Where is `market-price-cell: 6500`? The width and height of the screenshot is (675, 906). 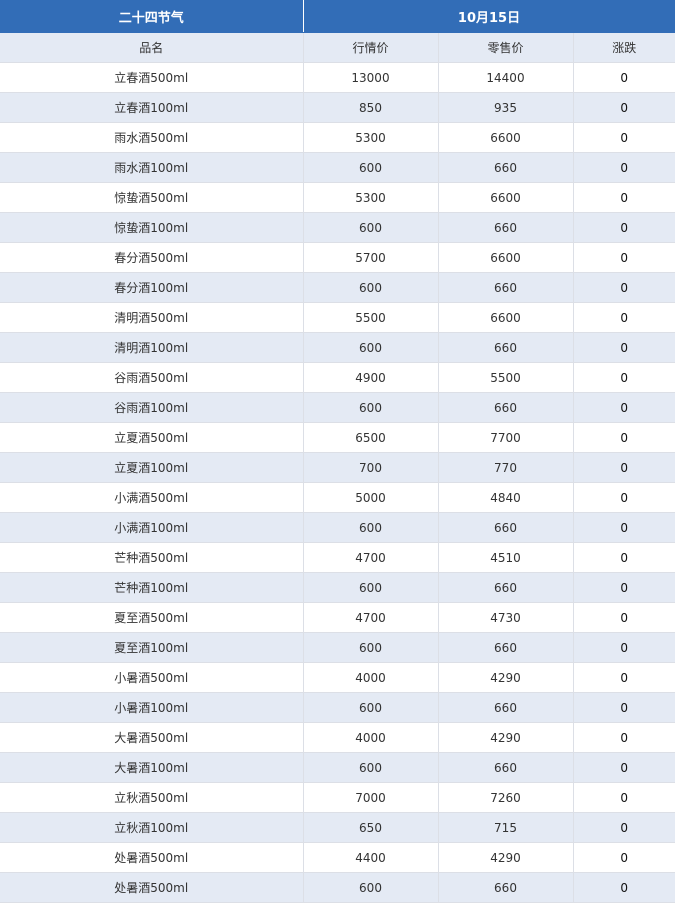 market-price-cell: 6500 is located at coordinates (370, 437).